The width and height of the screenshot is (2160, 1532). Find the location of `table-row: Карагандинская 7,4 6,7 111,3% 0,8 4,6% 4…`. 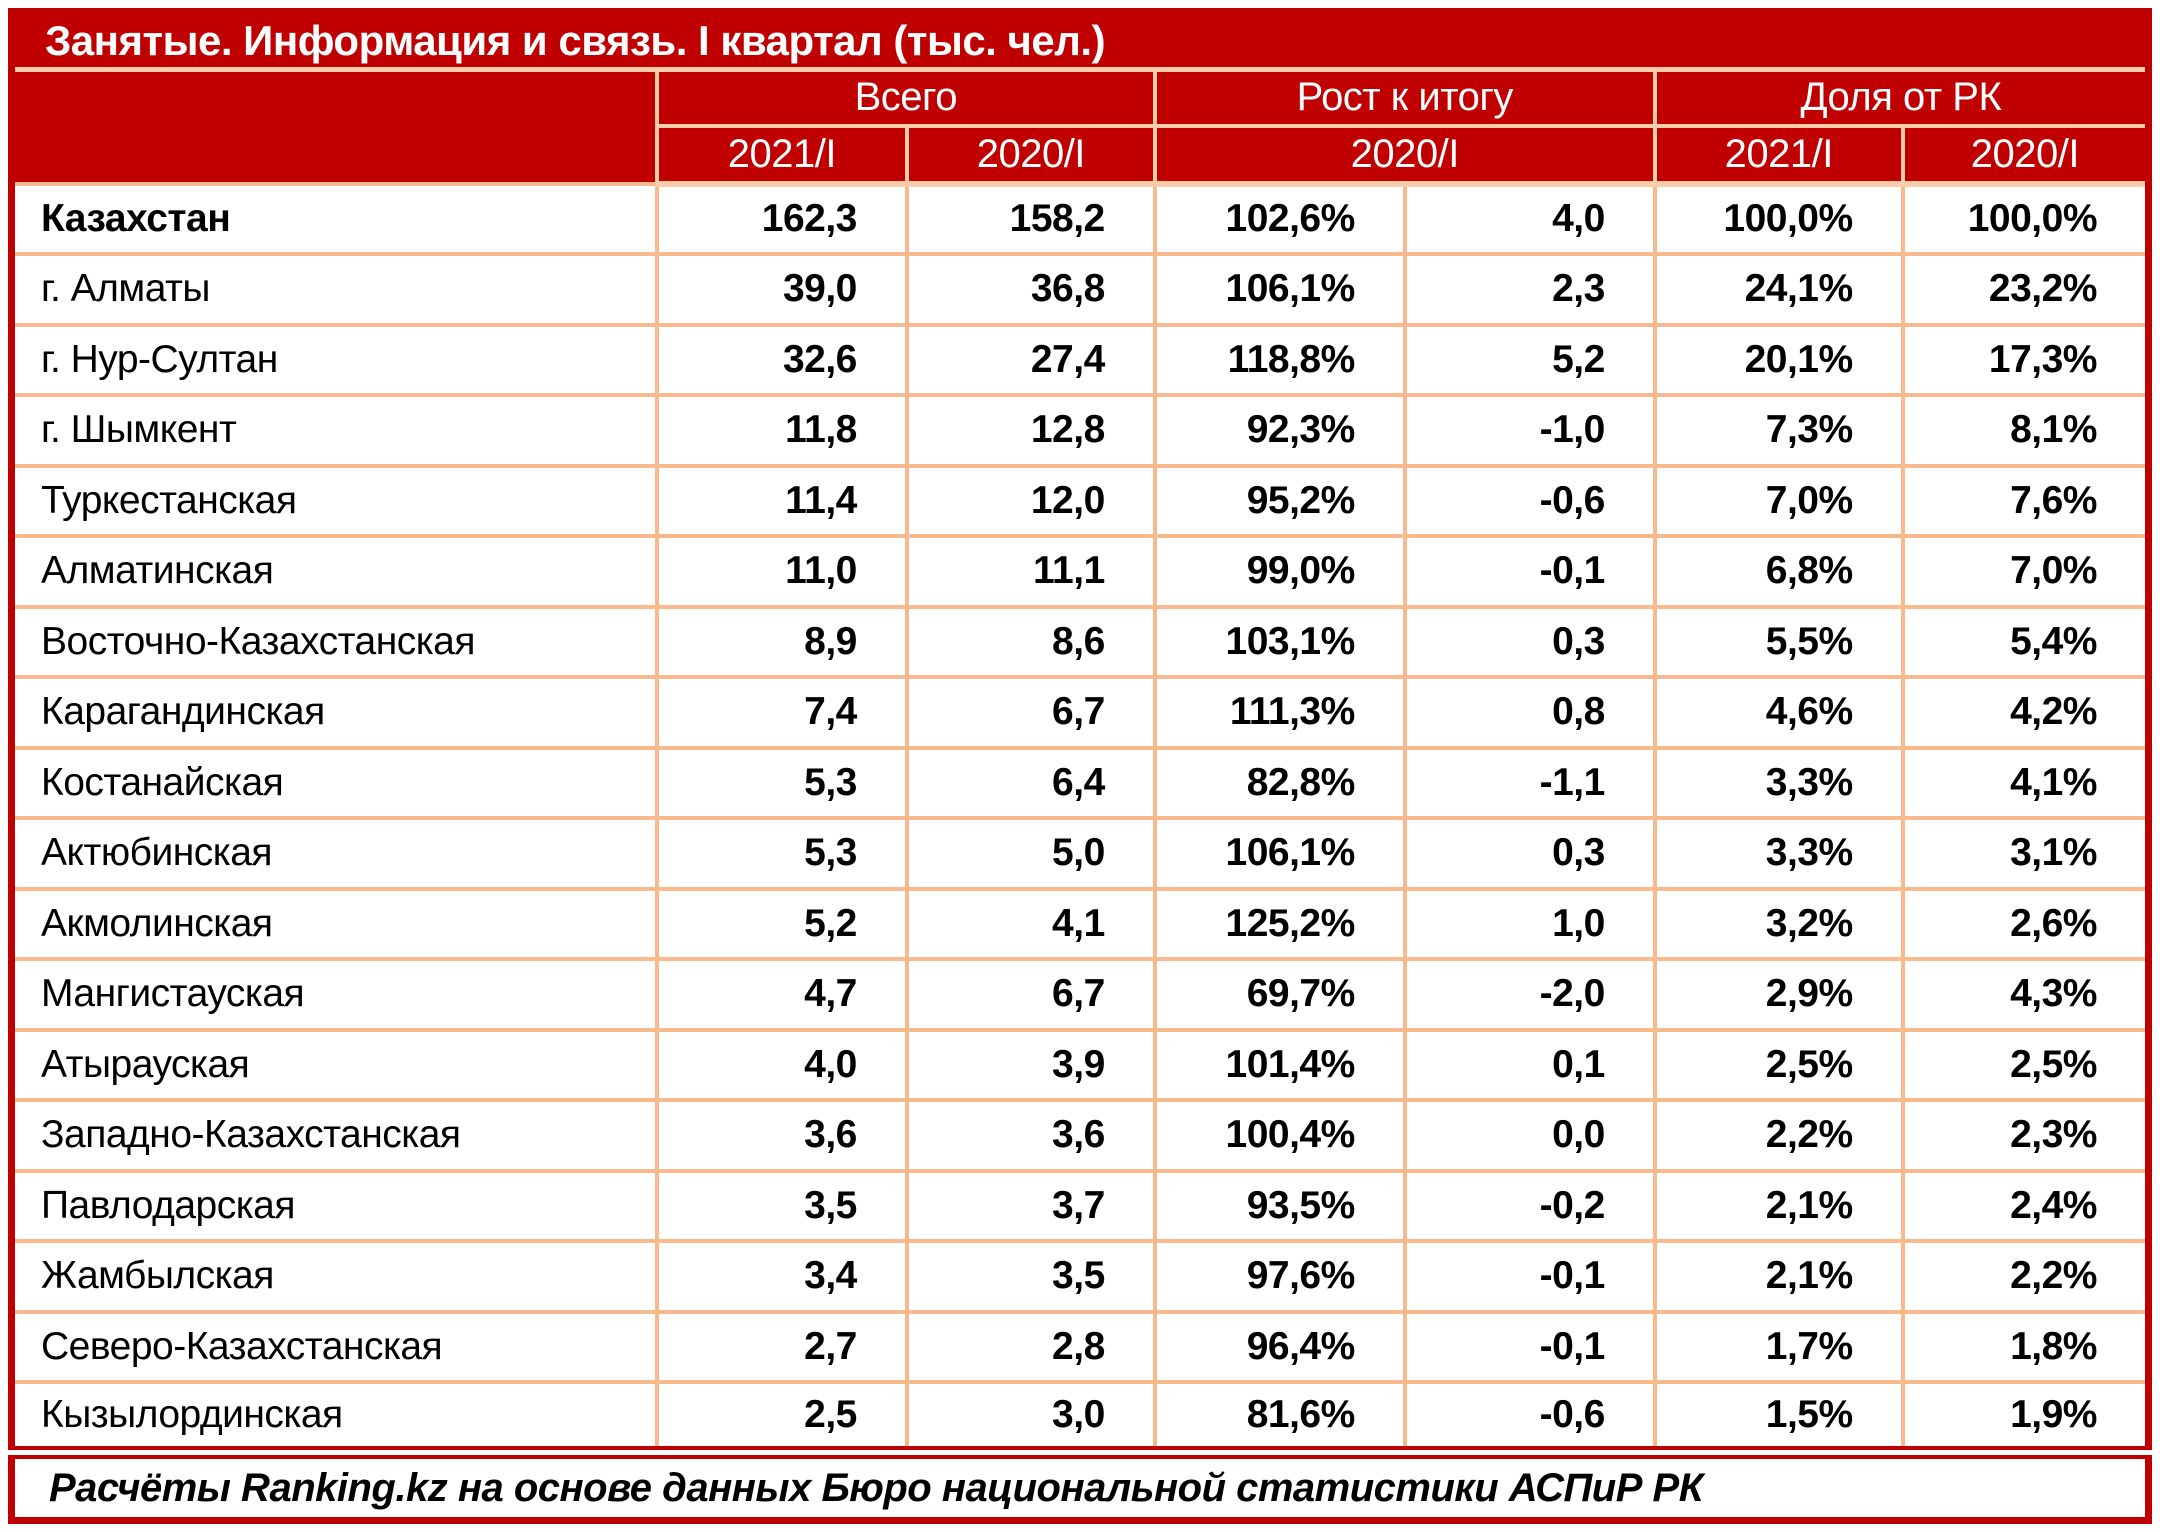

table-row: Карагандинская 7,4 6,7 111,3% 0,8 4,6% 4… is located at coordinates (1080, 711).